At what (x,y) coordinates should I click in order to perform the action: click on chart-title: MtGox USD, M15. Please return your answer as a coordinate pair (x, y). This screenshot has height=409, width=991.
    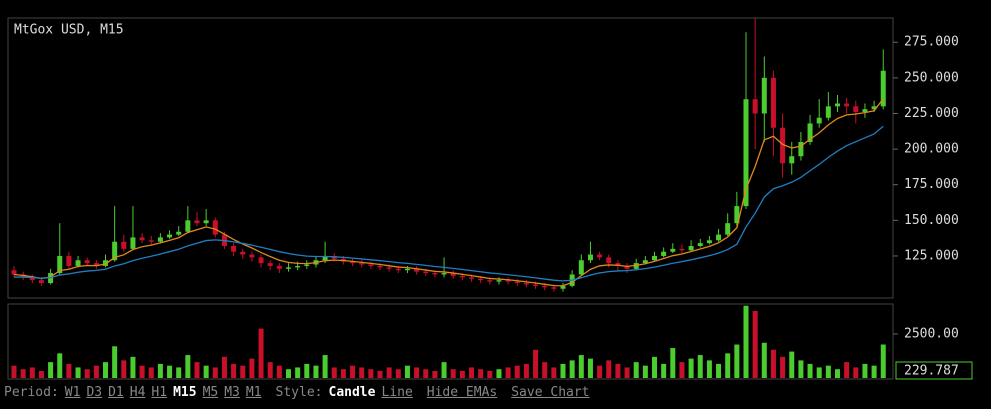
    Looking at the image, I should click on (69, 30).